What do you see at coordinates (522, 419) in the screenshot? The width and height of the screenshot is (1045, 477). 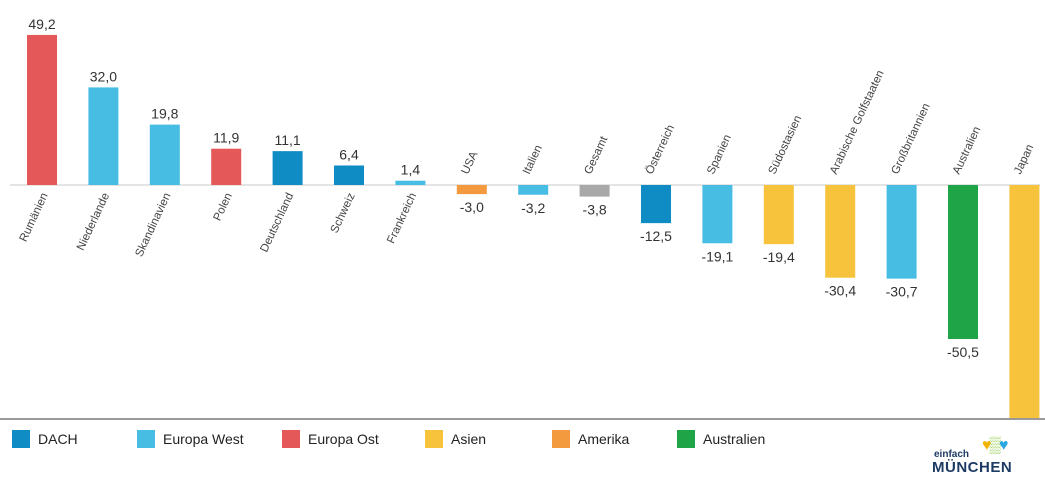 I see `separator-line` at bounding box center [522, 419].